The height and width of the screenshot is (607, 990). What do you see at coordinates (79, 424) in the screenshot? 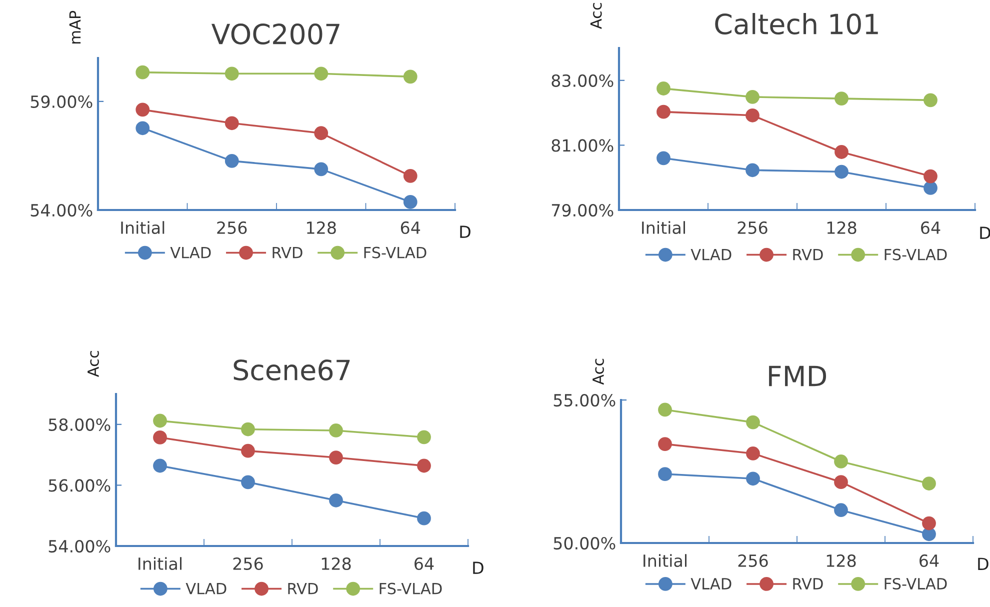
I see `y-tick-label: 58.00%` at bounding box center [79, 424].